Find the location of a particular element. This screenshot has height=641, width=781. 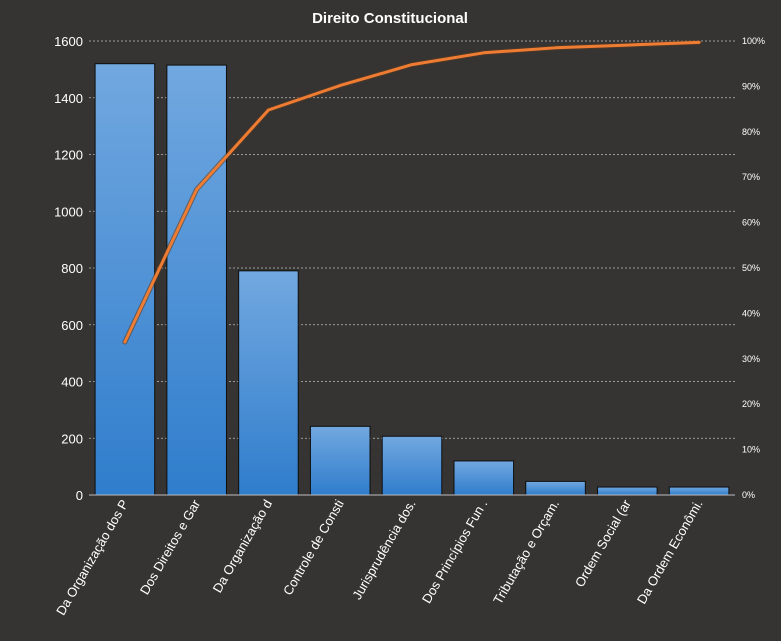

y-tick-label: 1200 is located at coordinates (68, 155).